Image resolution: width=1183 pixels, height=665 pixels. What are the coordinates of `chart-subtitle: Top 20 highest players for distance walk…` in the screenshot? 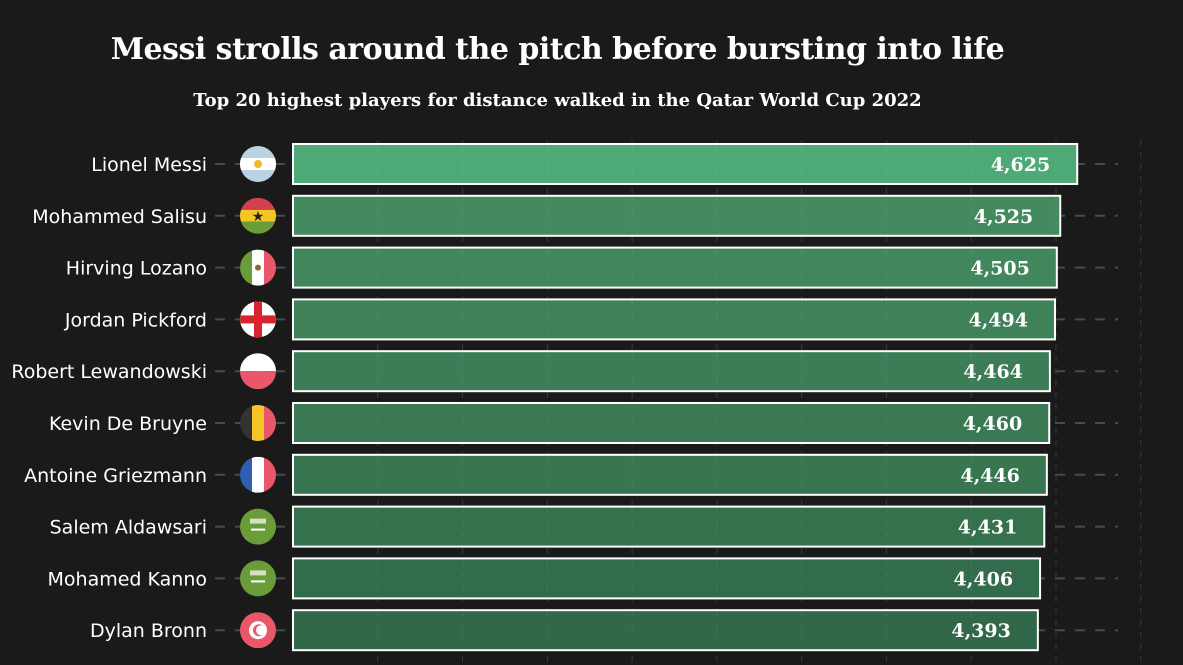 It's located at (557, 100).